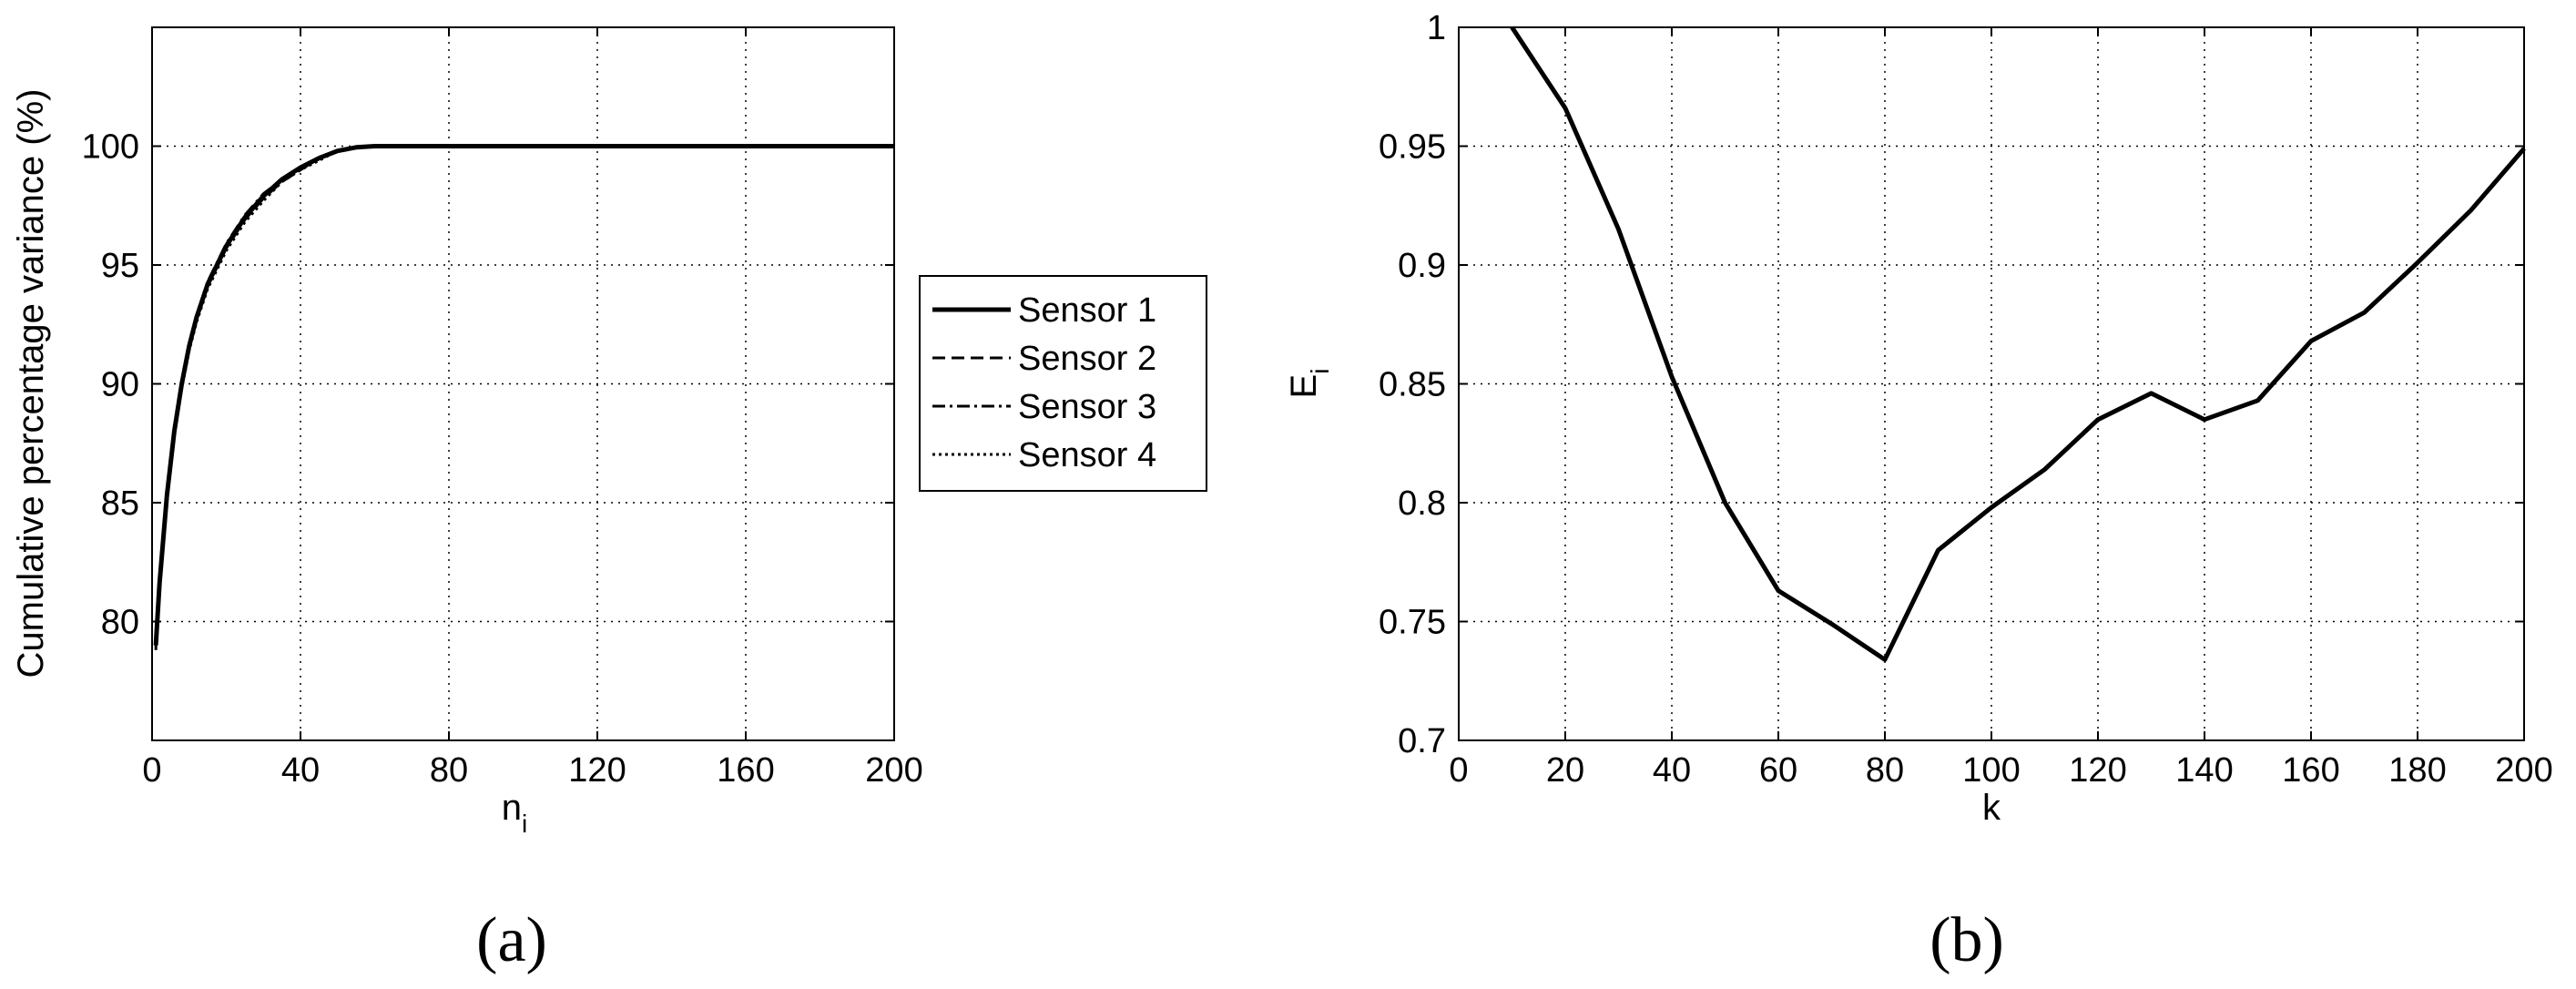 The height and width of the screenshot is (989, 2576). Describe the element at coordinates (2098, 770) in the screenshot. I see `b-x-tick-label: 120` at that location.